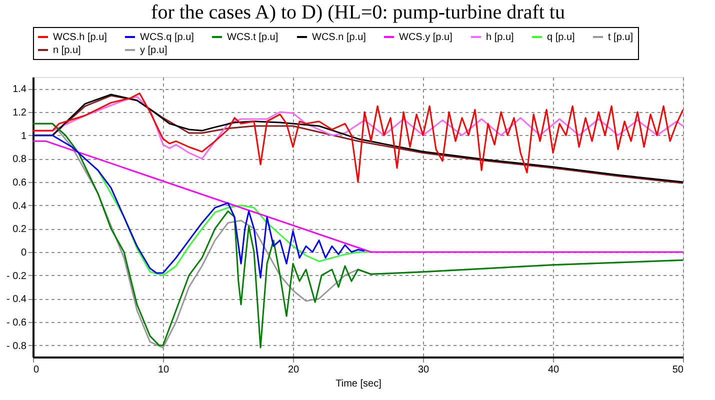  I want to click on y-tick-label: 0.6, so click(19, 183).